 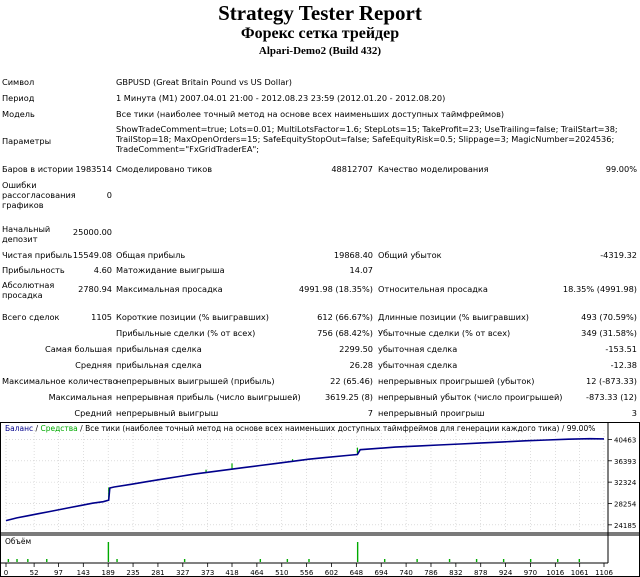 What do you see at coordinates (281, 573) in the screenshot?
I see `x-tick-label: 510` at bounding box center [281, 573].